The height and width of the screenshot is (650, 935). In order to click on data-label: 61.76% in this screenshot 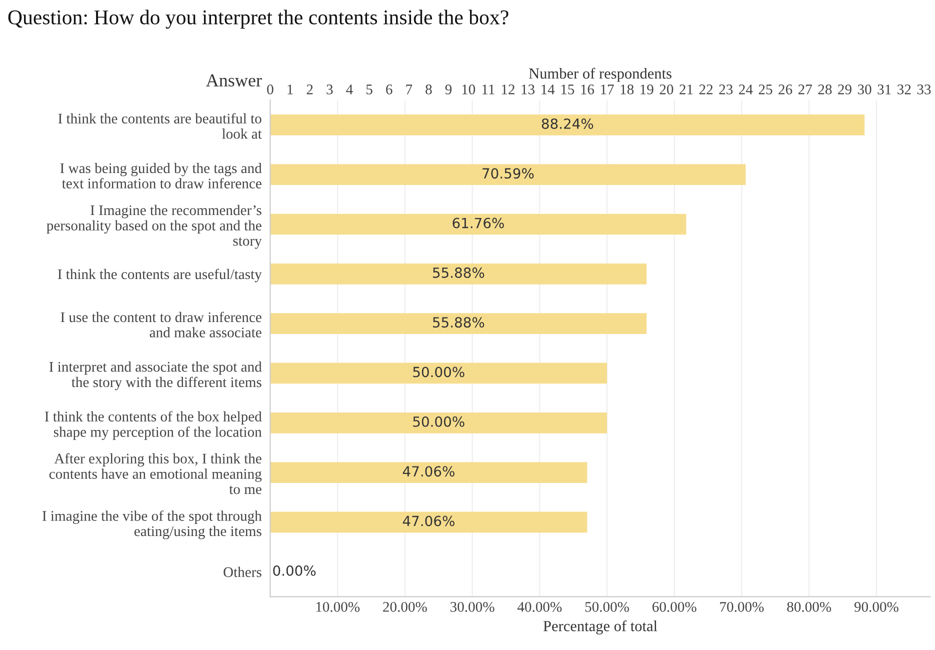, I will do `click(478, 223)`.